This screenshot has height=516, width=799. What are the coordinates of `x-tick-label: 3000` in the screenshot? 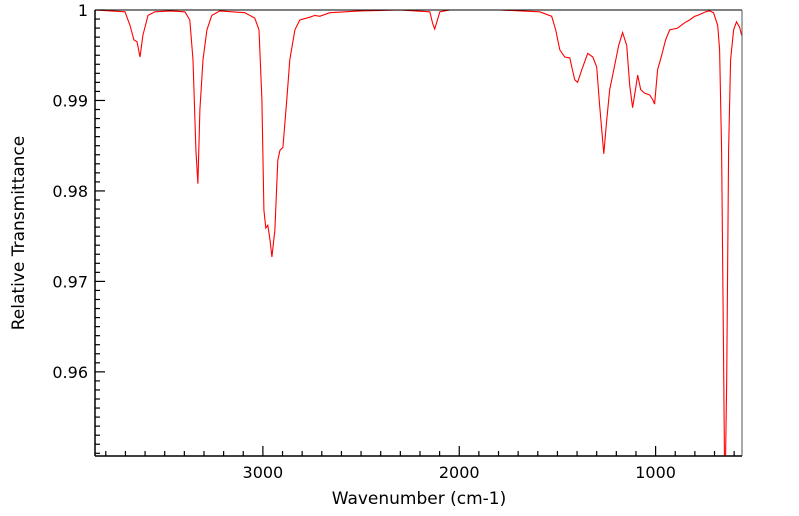 It's located at (263, 472).